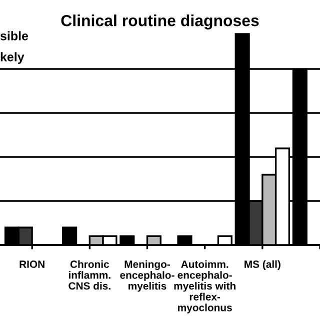 This screenshot has width=320, height=320. I want to click on annotation: sible, so click(14, 35).